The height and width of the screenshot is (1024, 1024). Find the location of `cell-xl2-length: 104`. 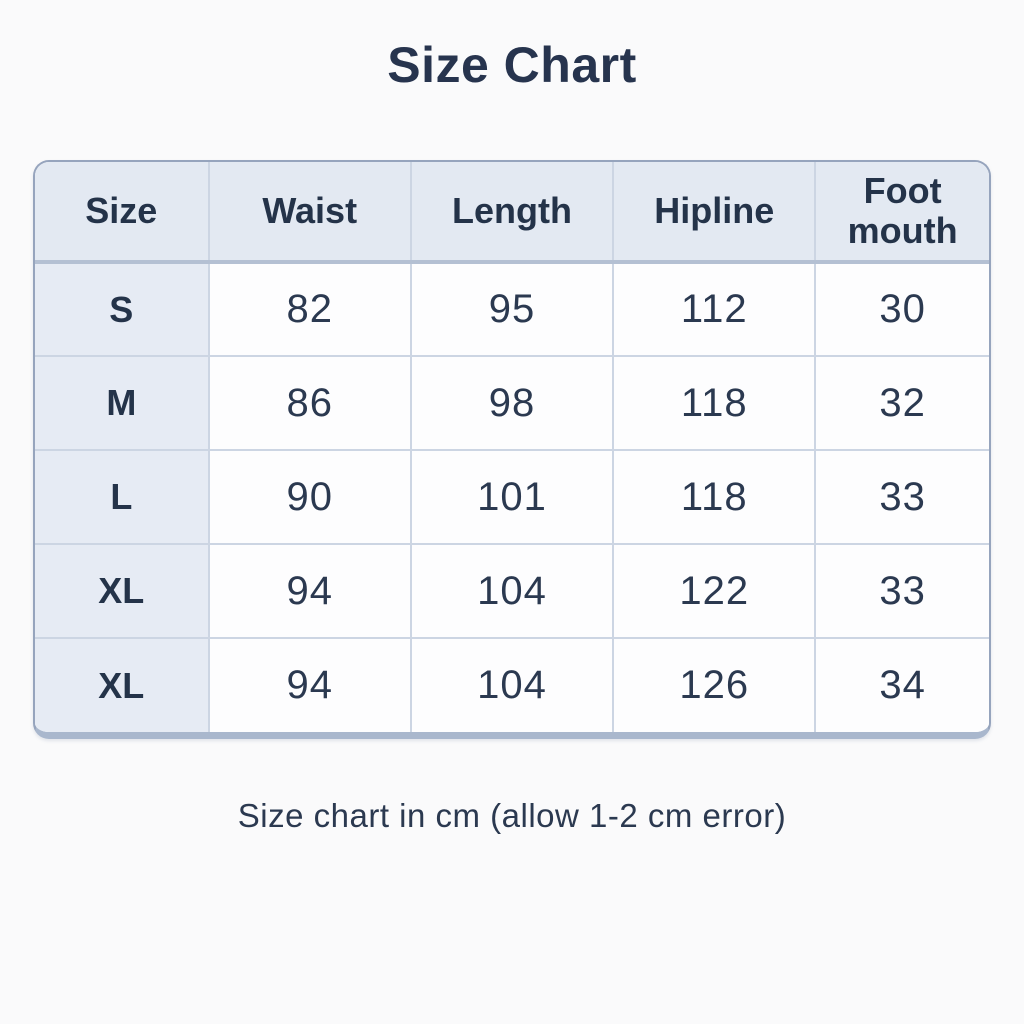

cell-xl2-length: 104 is located at coordinates (512, 685).